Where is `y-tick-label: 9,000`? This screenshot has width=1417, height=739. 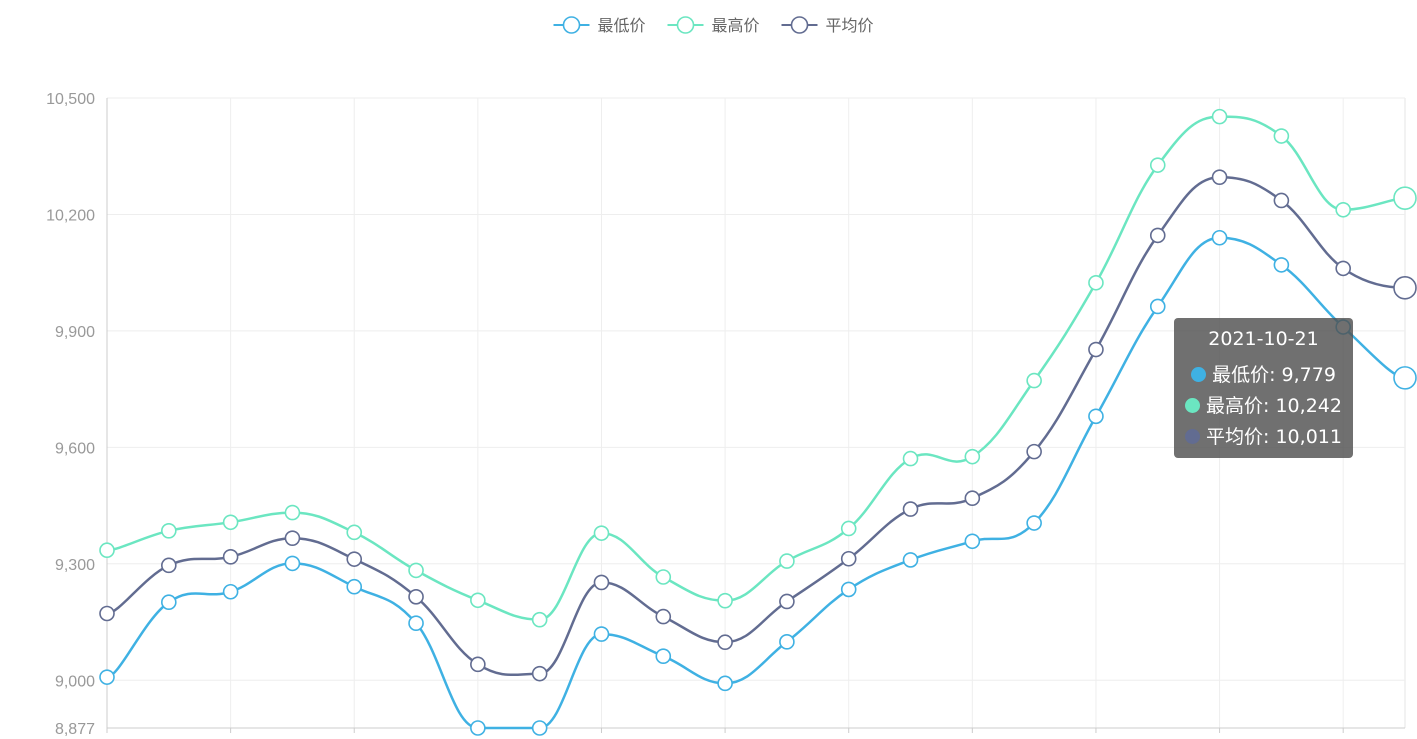
y-tick-label: 9,000 is located at coordinates (75, 681).